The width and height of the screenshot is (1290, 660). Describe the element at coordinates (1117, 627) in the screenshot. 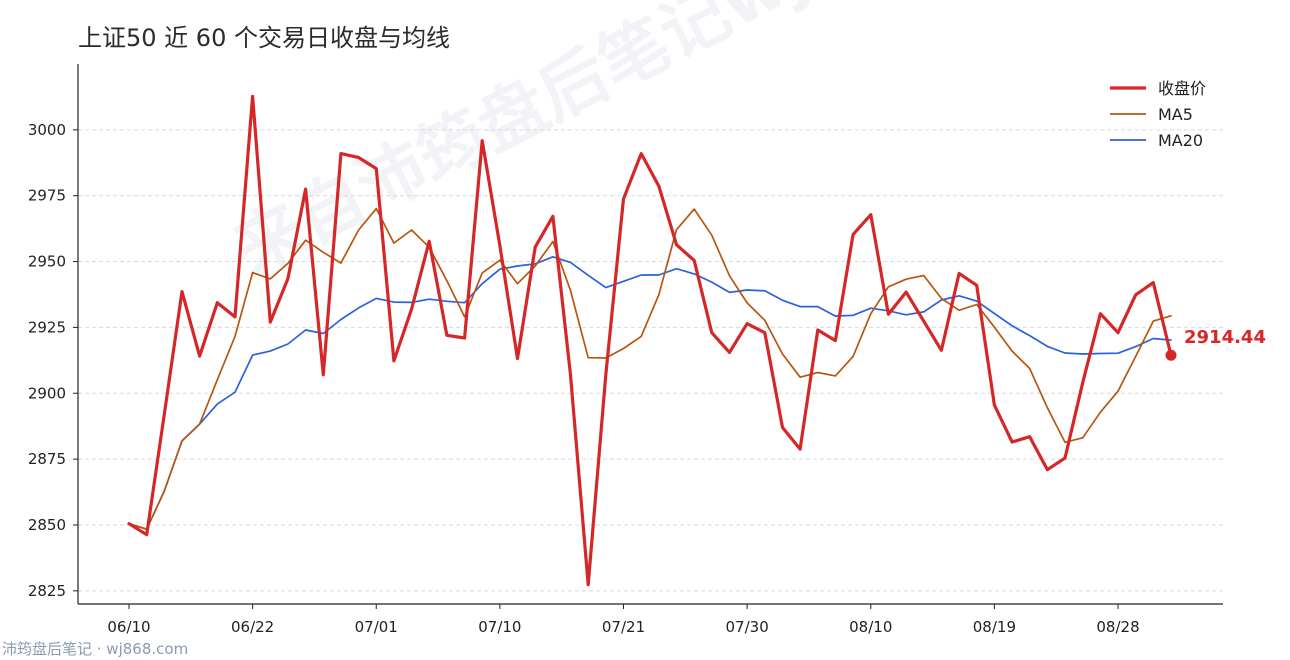

I see `x-tick-label: 08/28` at that location.